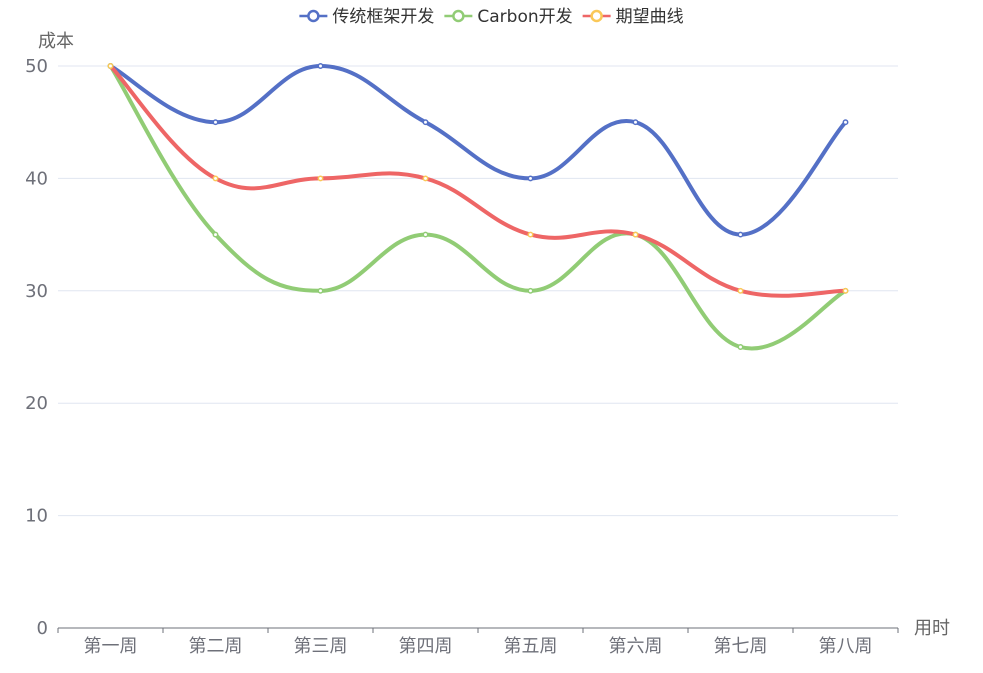 This screenshot has width=983, height=673. What do you see at coordinates (426, 646) in the screenshot?
I see `x-tick-label: 第四周` at bounding box center [426, 646].